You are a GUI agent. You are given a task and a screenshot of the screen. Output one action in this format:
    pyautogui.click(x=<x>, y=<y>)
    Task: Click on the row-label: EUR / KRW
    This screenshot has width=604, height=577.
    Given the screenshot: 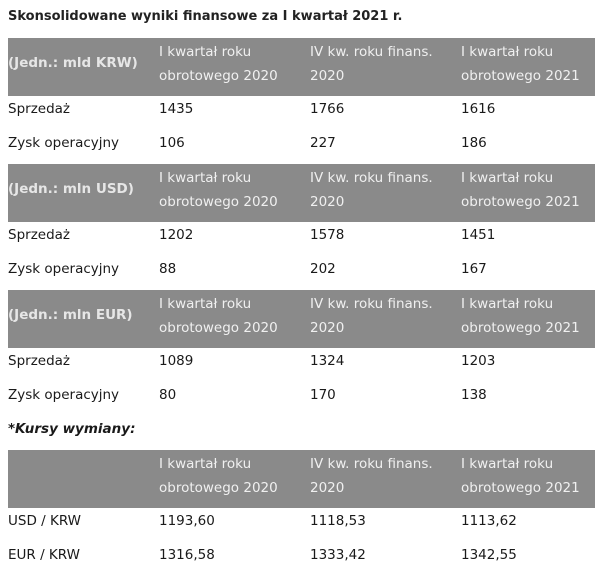 What is the action you would take?
    pyautogui.click(x=44, y=555)
    